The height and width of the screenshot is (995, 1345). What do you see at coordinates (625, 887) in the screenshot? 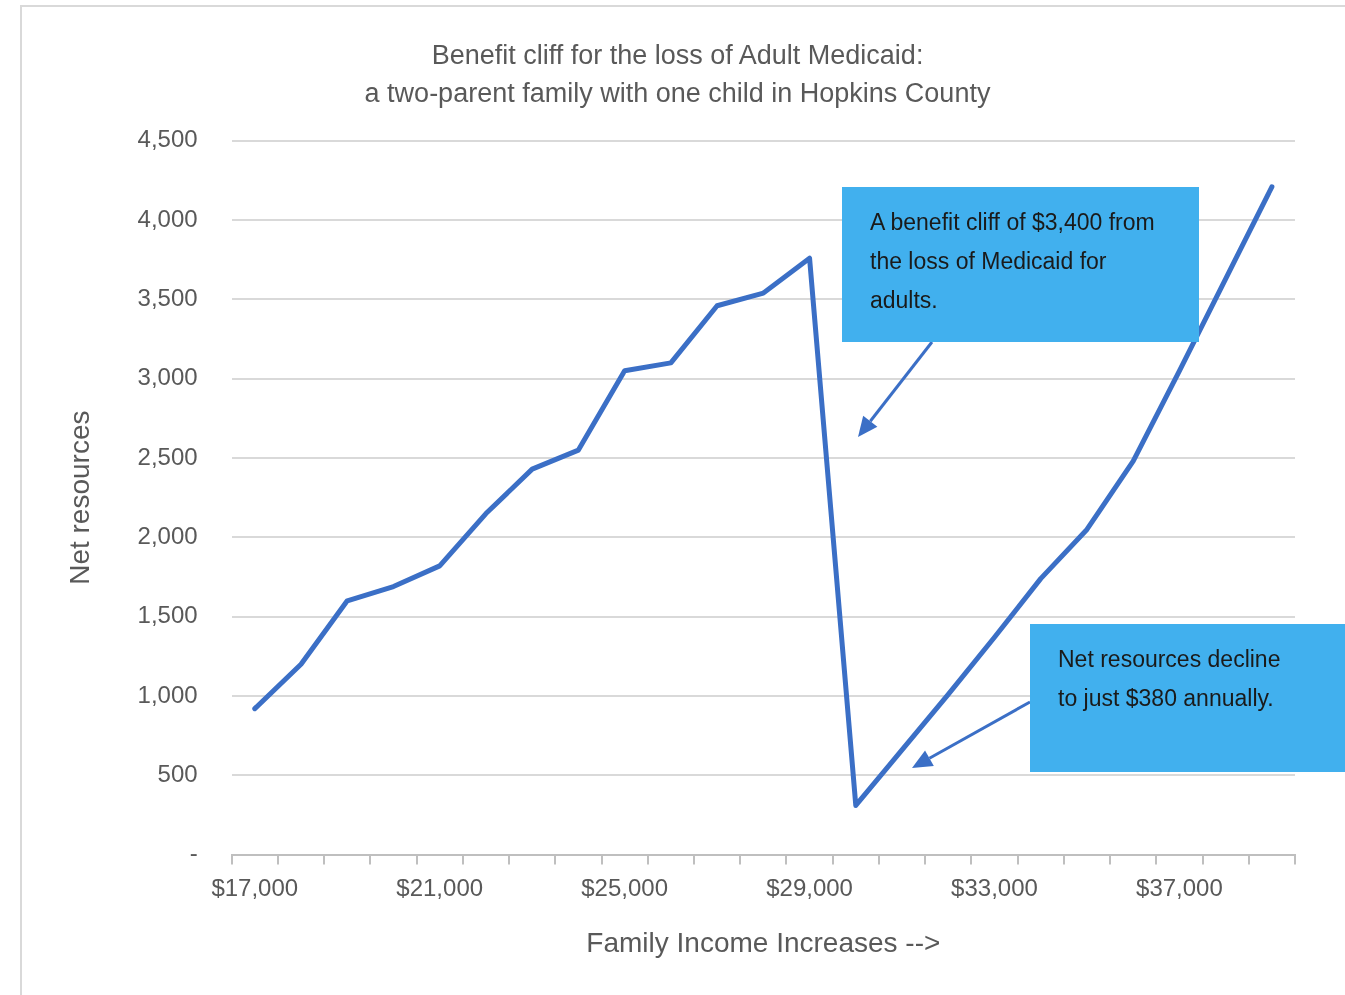
I see `x-tick-label: $25,000` at bounding box center [625, 887].